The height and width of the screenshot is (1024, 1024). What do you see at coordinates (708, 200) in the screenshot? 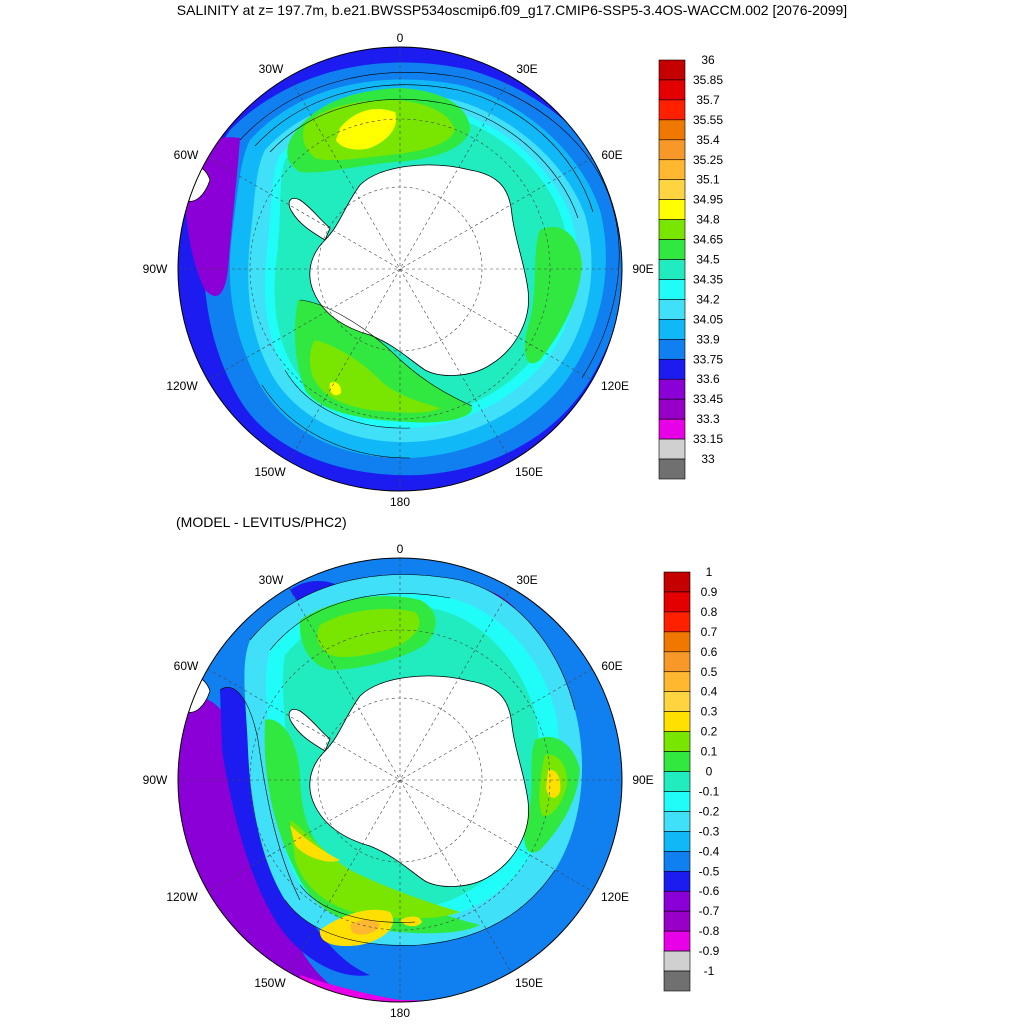
I see `salinity-colorbar-tick-label: 34.95` at bounding box center [708, 200].